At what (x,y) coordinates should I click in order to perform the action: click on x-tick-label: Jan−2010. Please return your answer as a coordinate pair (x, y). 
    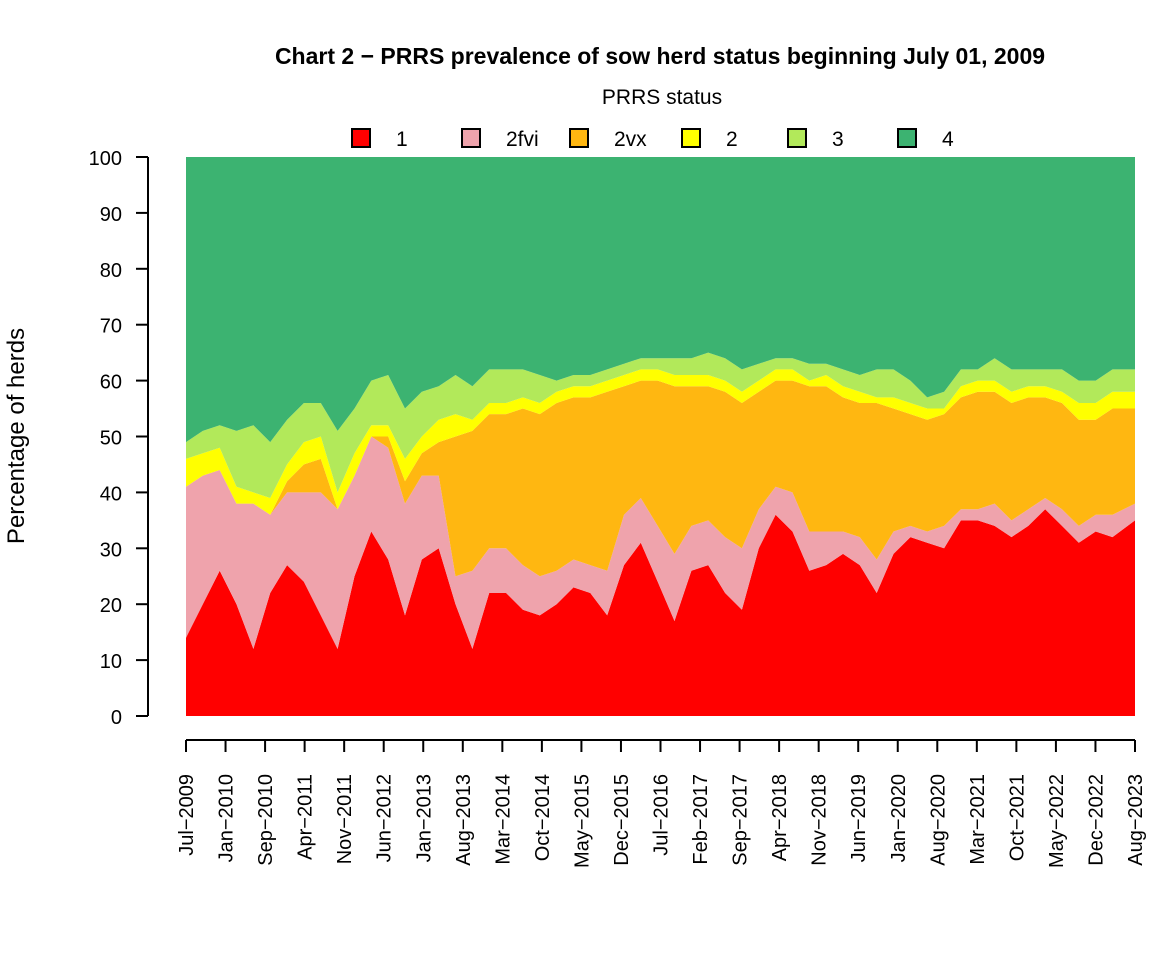
    Looking at the image, I should click on (227, 818).